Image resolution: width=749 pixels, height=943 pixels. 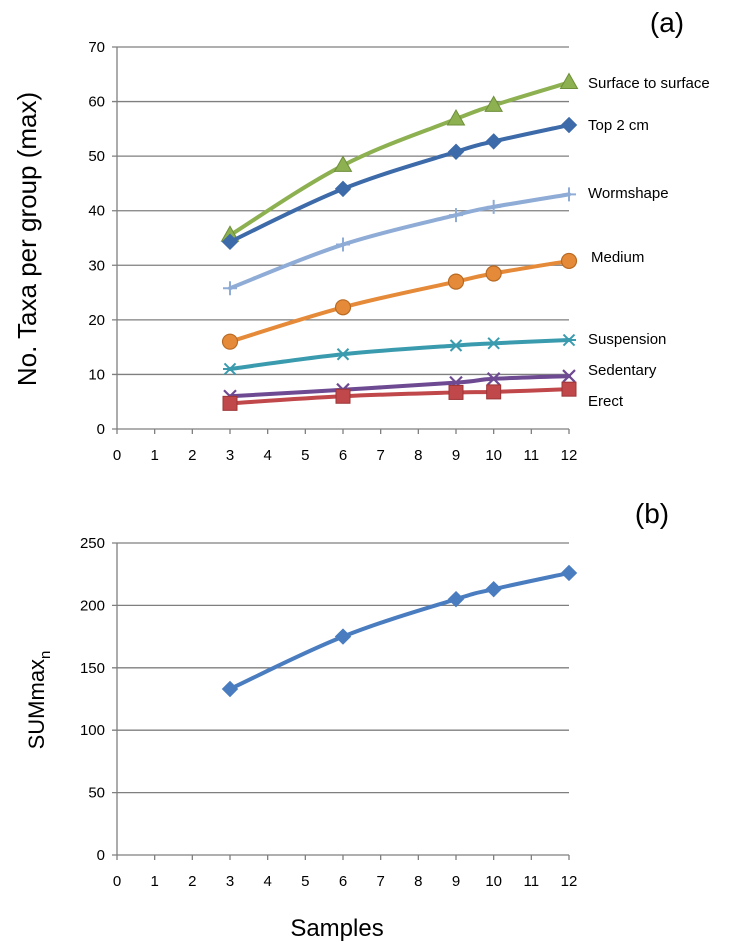 What do you see at coordinates (305, 455) in the screenshot?
I see `x-tick-label-a-5: 5` at bounding box center [305, 455].